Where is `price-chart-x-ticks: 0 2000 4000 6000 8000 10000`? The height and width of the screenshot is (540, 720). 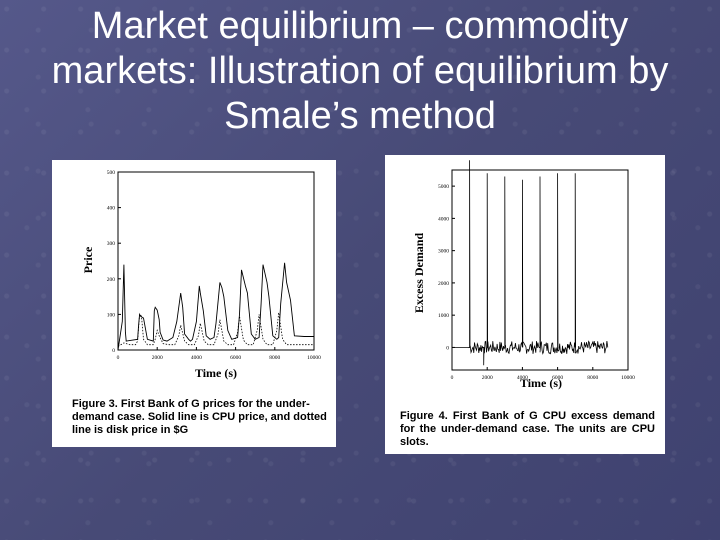 price-chart-x-ticks: 0 2000 4000 6000 8000 10000 is located at coordinates (219, 354).